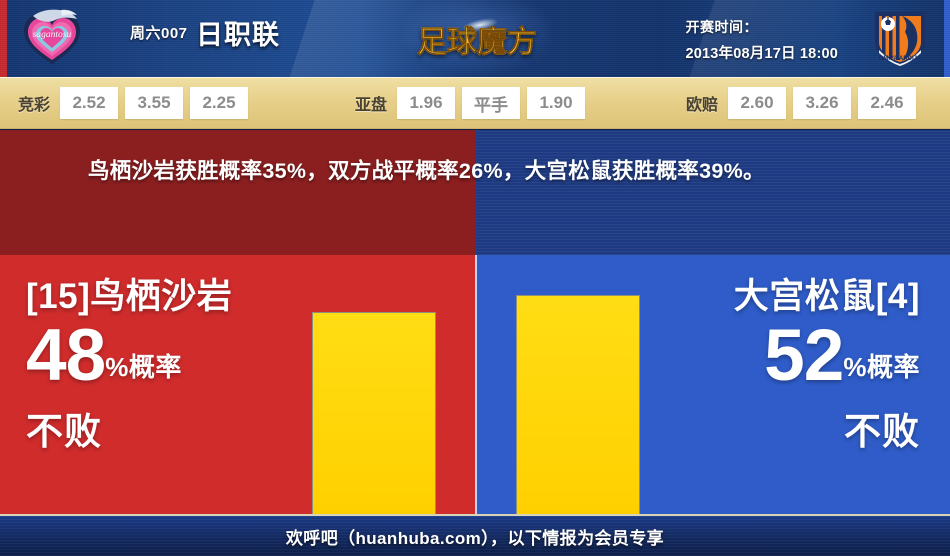  I want to click on odds-value-handicap: 平手, so click(491, 103).